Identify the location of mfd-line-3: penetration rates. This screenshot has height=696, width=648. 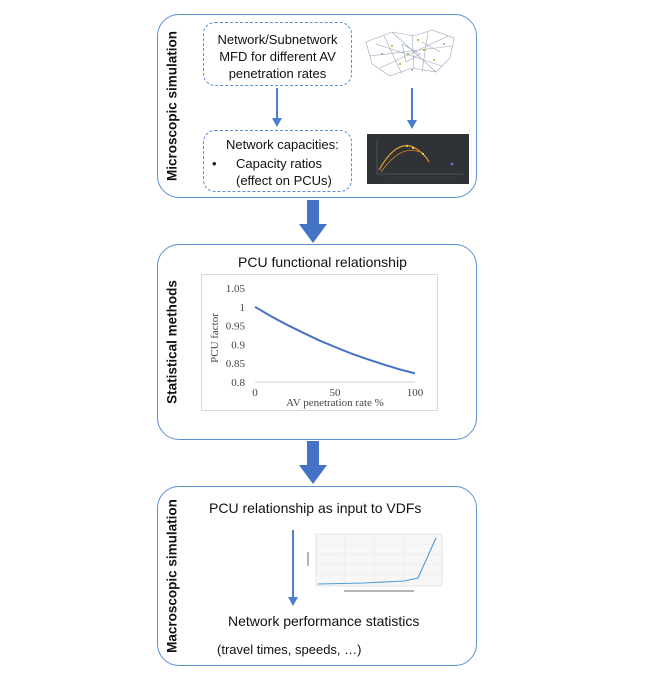
(277, 73).